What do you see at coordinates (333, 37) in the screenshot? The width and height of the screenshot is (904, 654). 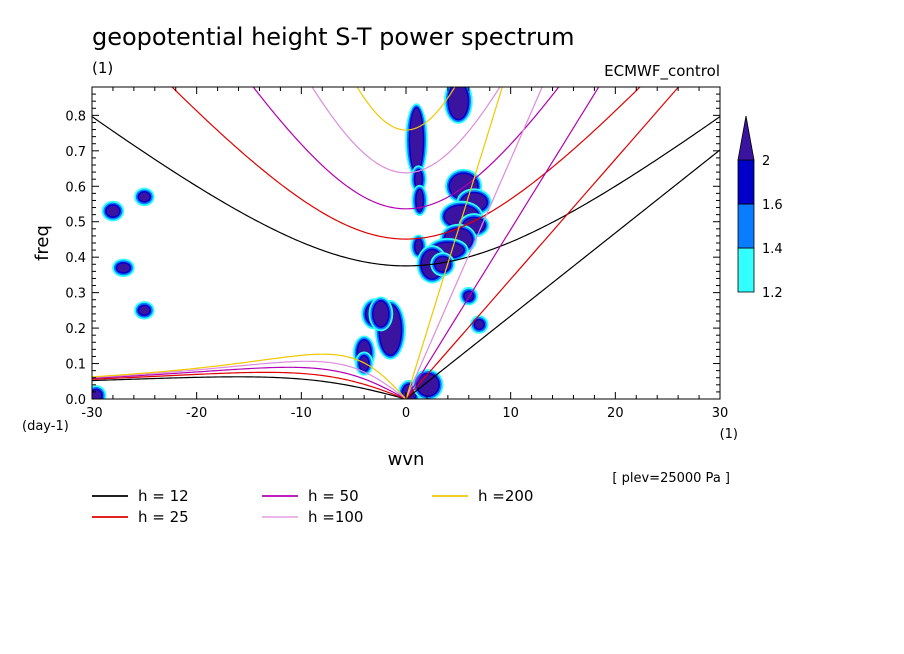 I see `chart-title: geopotential height S-T power spectrum` at bounding box center [333, 37].